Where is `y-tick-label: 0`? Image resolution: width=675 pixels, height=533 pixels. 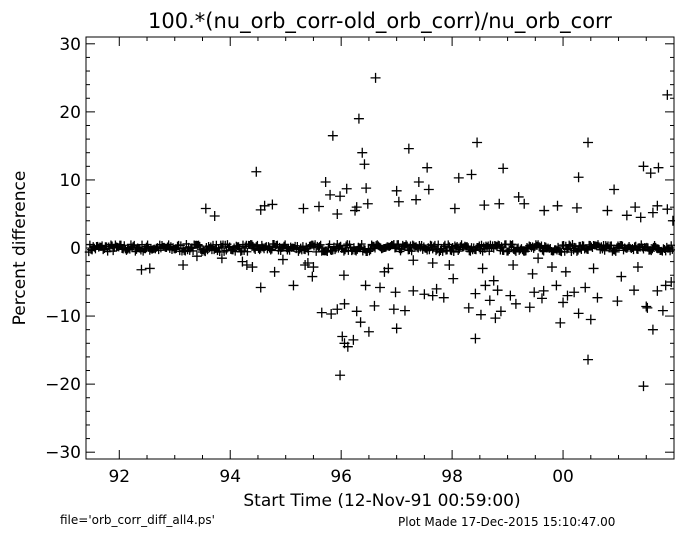 y-tick-label: 0 is located at coordinates (75, 249).